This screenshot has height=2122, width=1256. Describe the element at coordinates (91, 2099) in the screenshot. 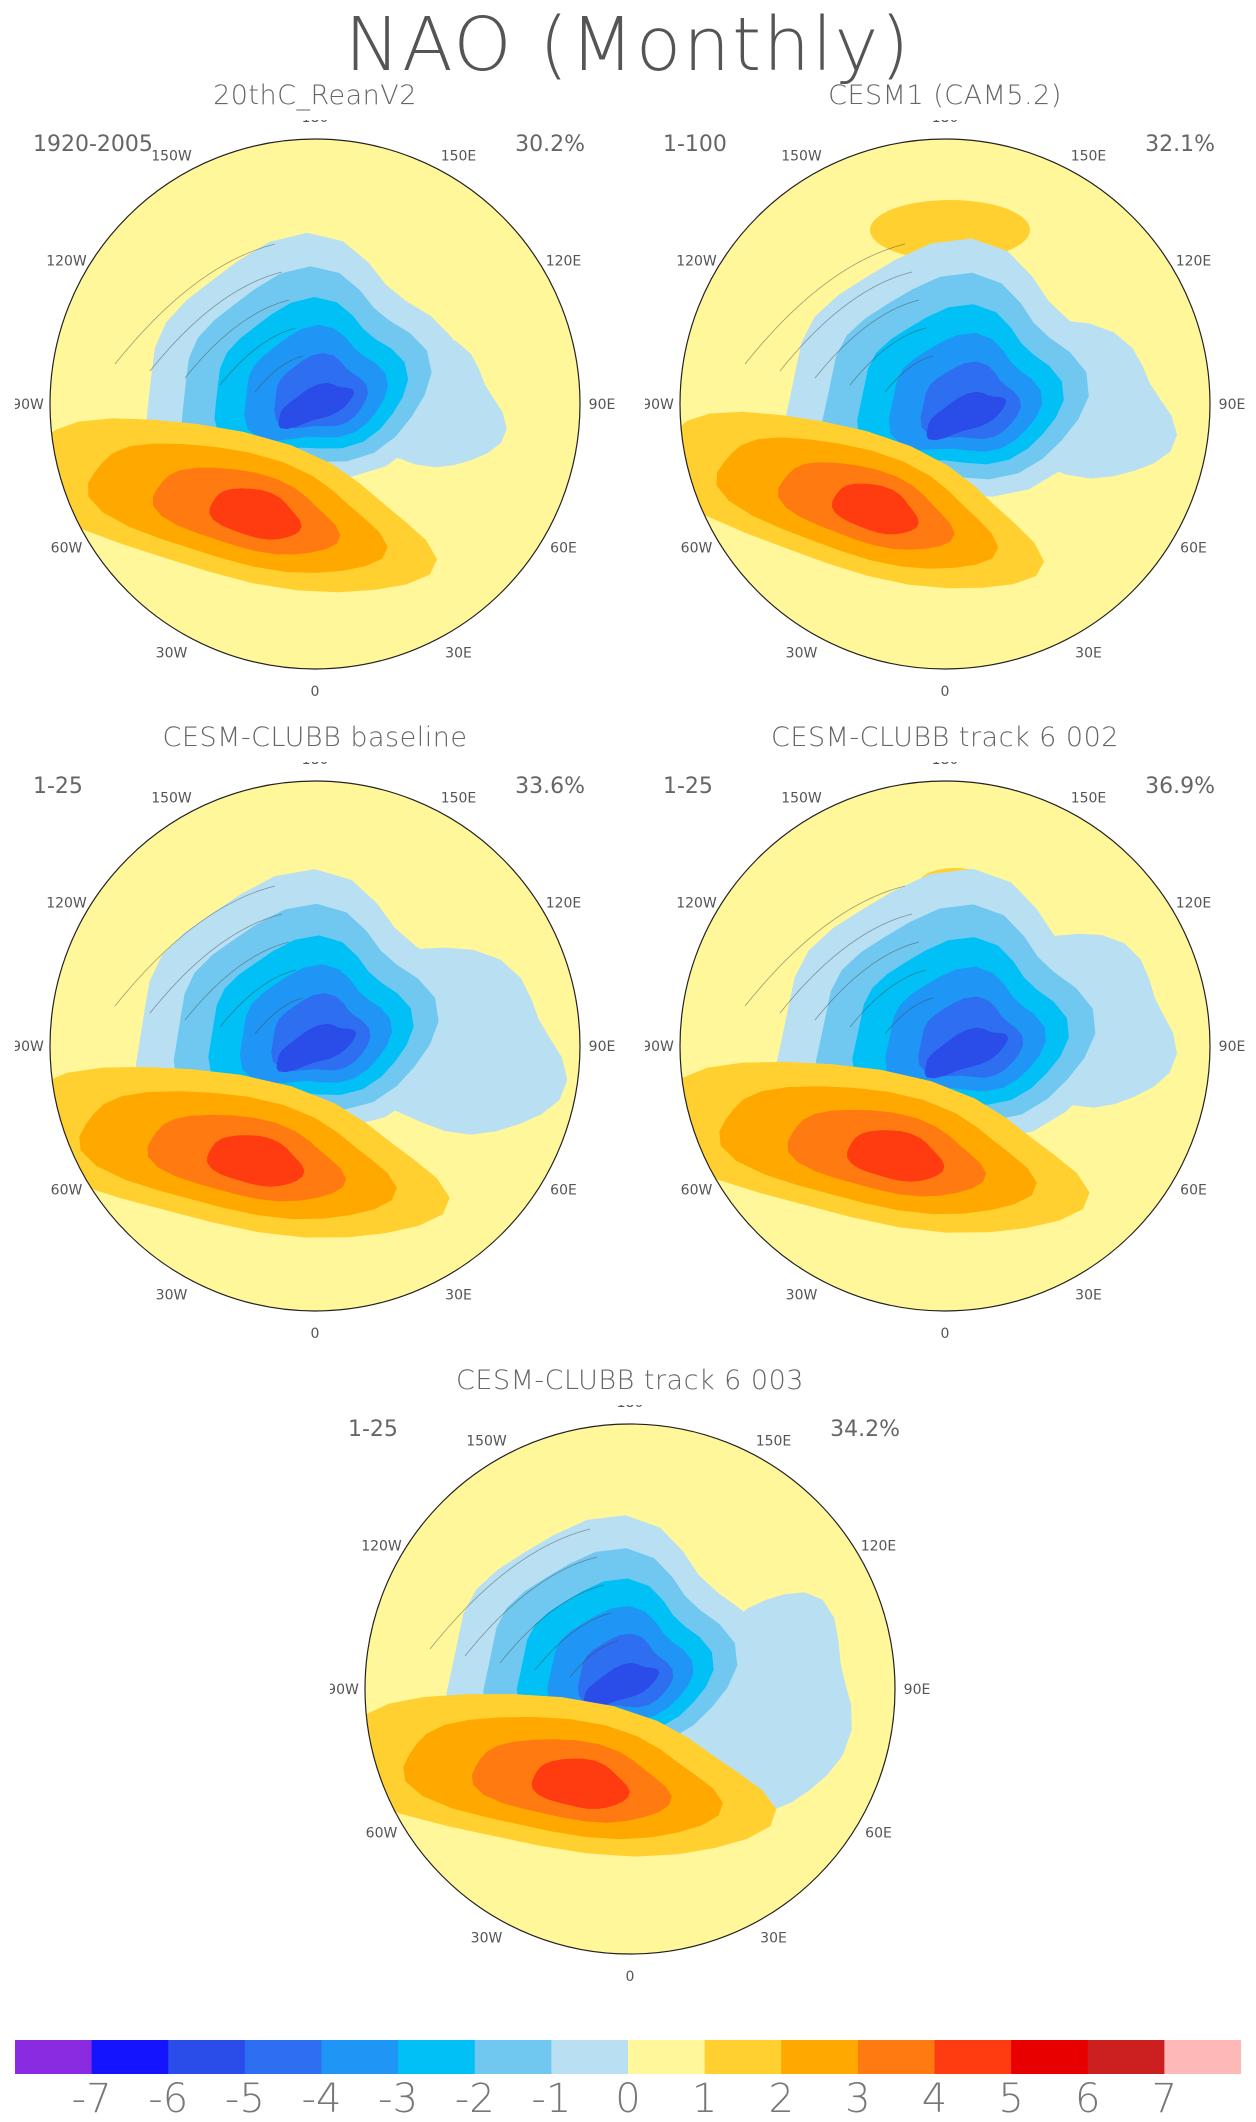

I see `colorbar-tick-label: -7` at that location.